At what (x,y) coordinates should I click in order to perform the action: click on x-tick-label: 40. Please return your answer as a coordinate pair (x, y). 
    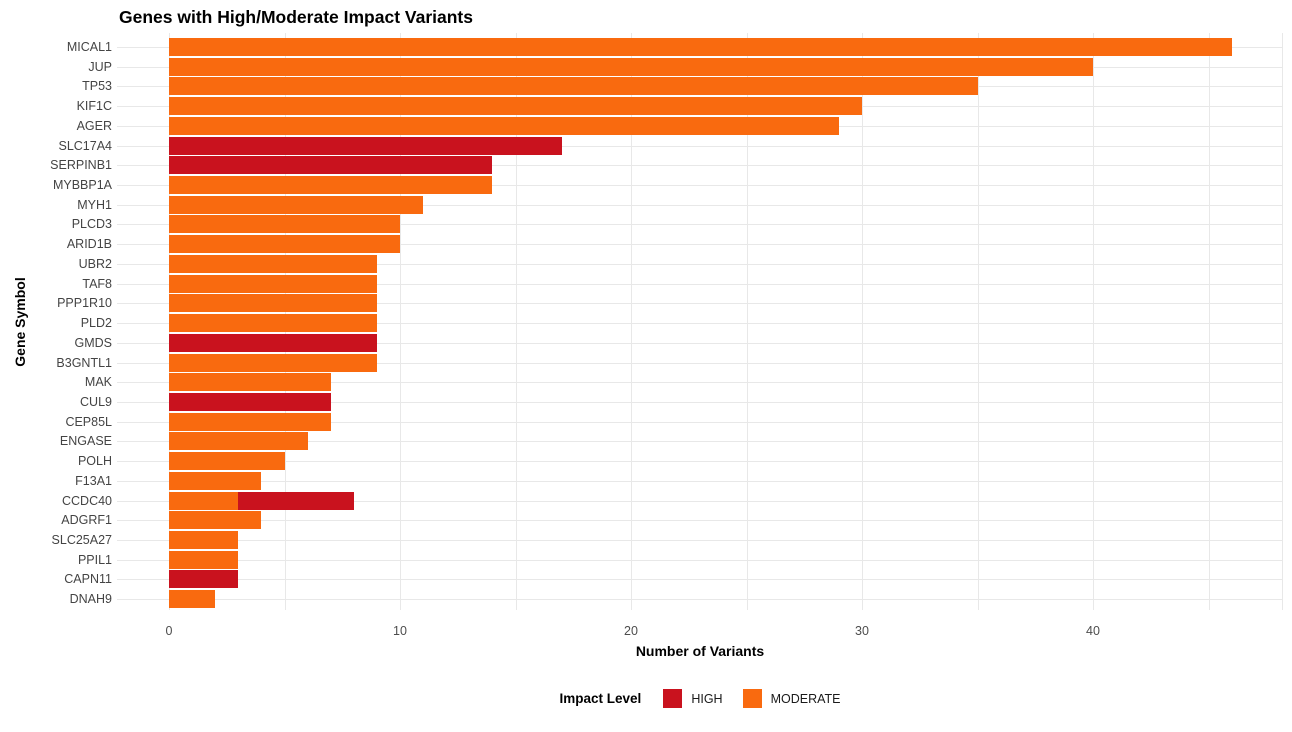
    Looking at the image, I should click on (1093, 631).